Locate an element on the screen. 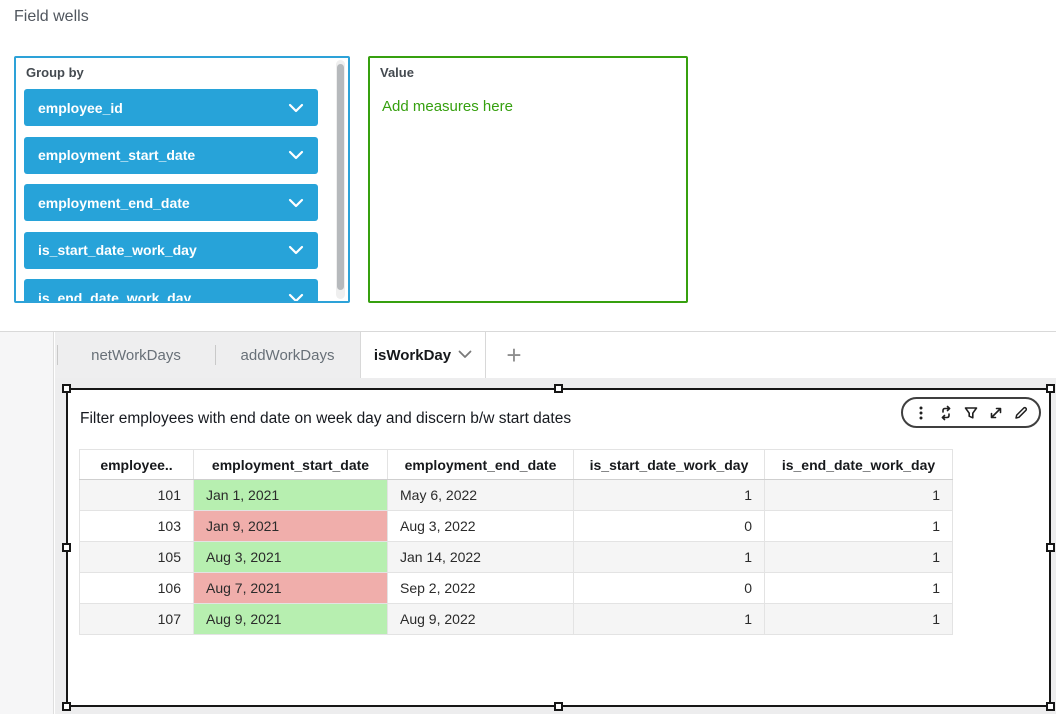 The height and width of the screenshot is (714, 1056). table-row: 106 Aug 7, 2021 Sep 2, 2022 0 1 is located at coordinates (516, 588).